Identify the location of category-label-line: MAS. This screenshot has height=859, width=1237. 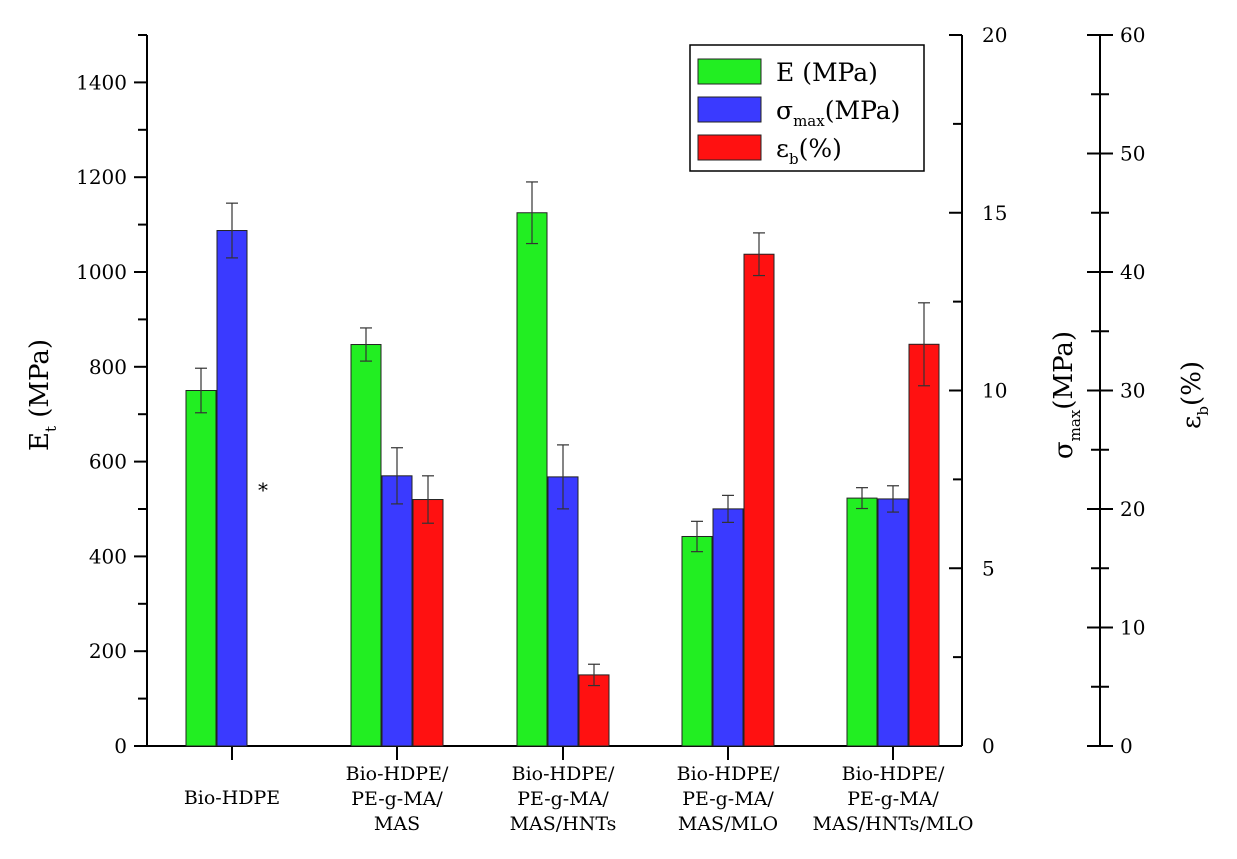
(397, 824).